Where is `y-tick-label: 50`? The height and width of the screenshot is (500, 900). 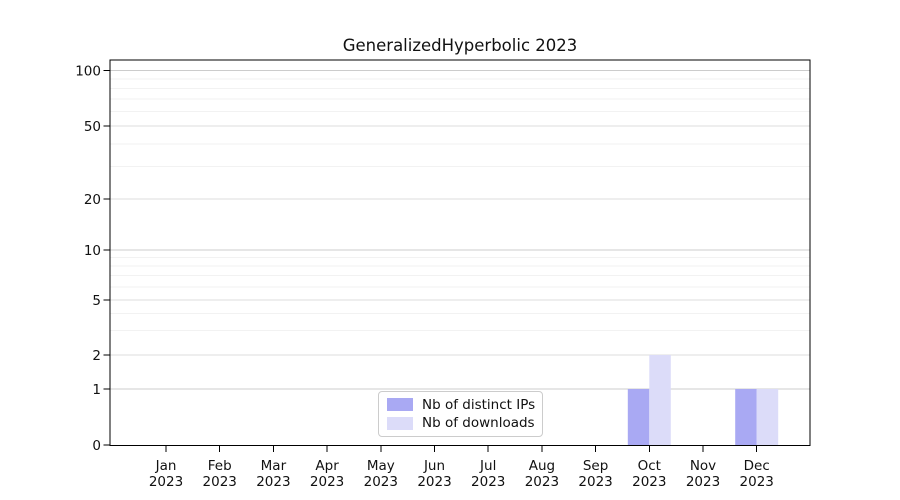
y-tick-label: 50 is located at coordinates (92, 127).